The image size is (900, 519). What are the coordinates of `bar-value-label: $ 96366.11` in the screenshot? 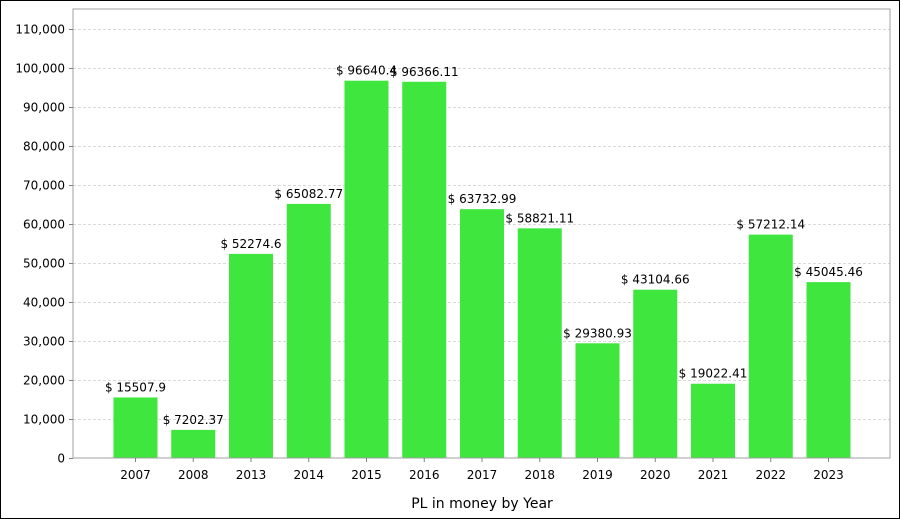 It's located at (424, 72).